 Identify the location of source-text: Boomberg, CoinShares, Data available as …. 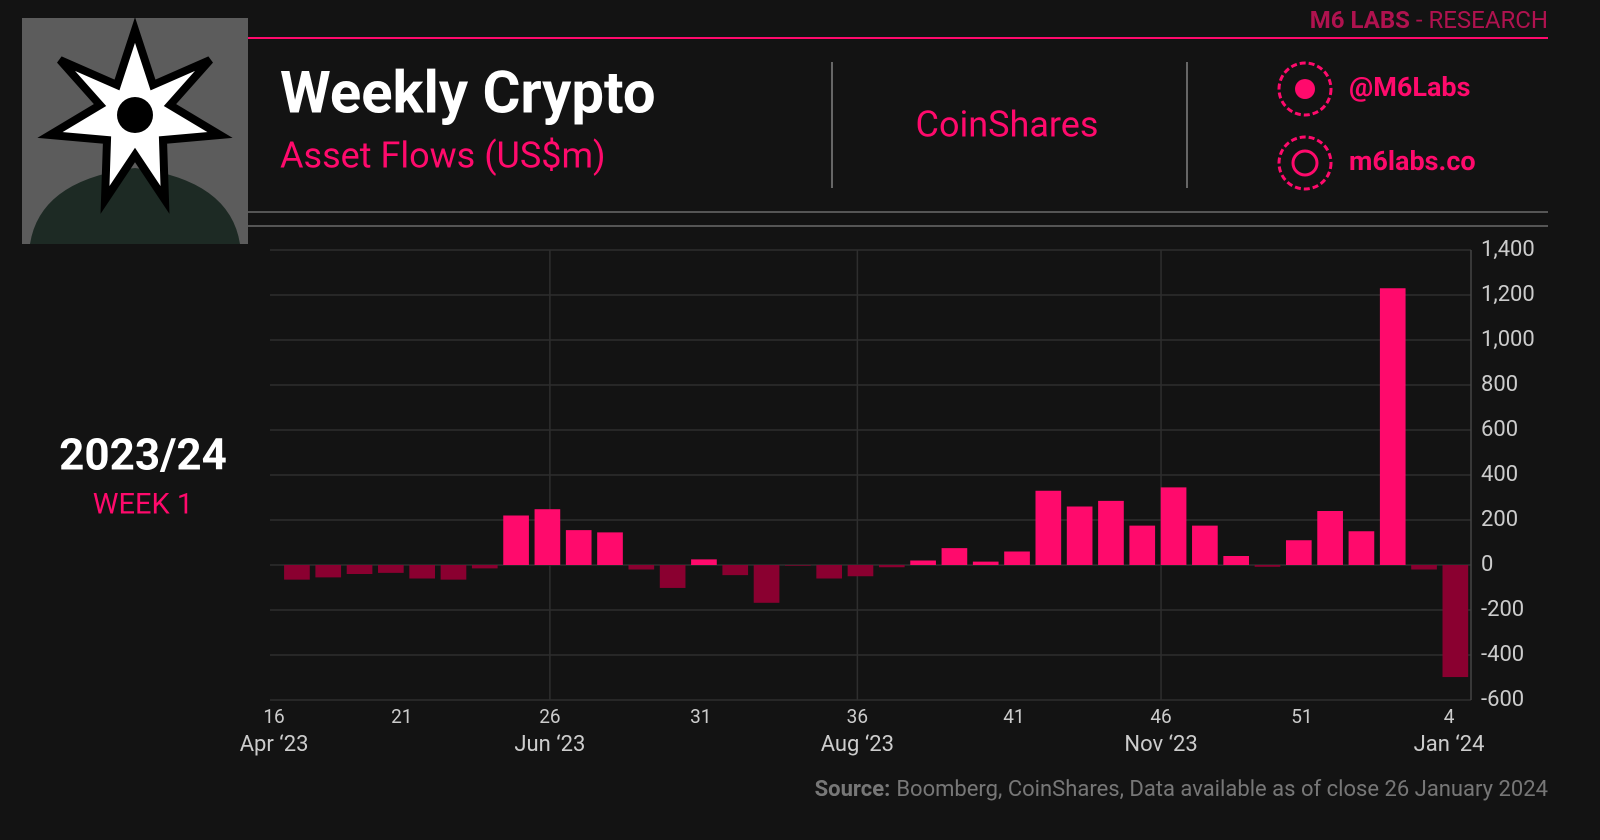
(1222, 789).